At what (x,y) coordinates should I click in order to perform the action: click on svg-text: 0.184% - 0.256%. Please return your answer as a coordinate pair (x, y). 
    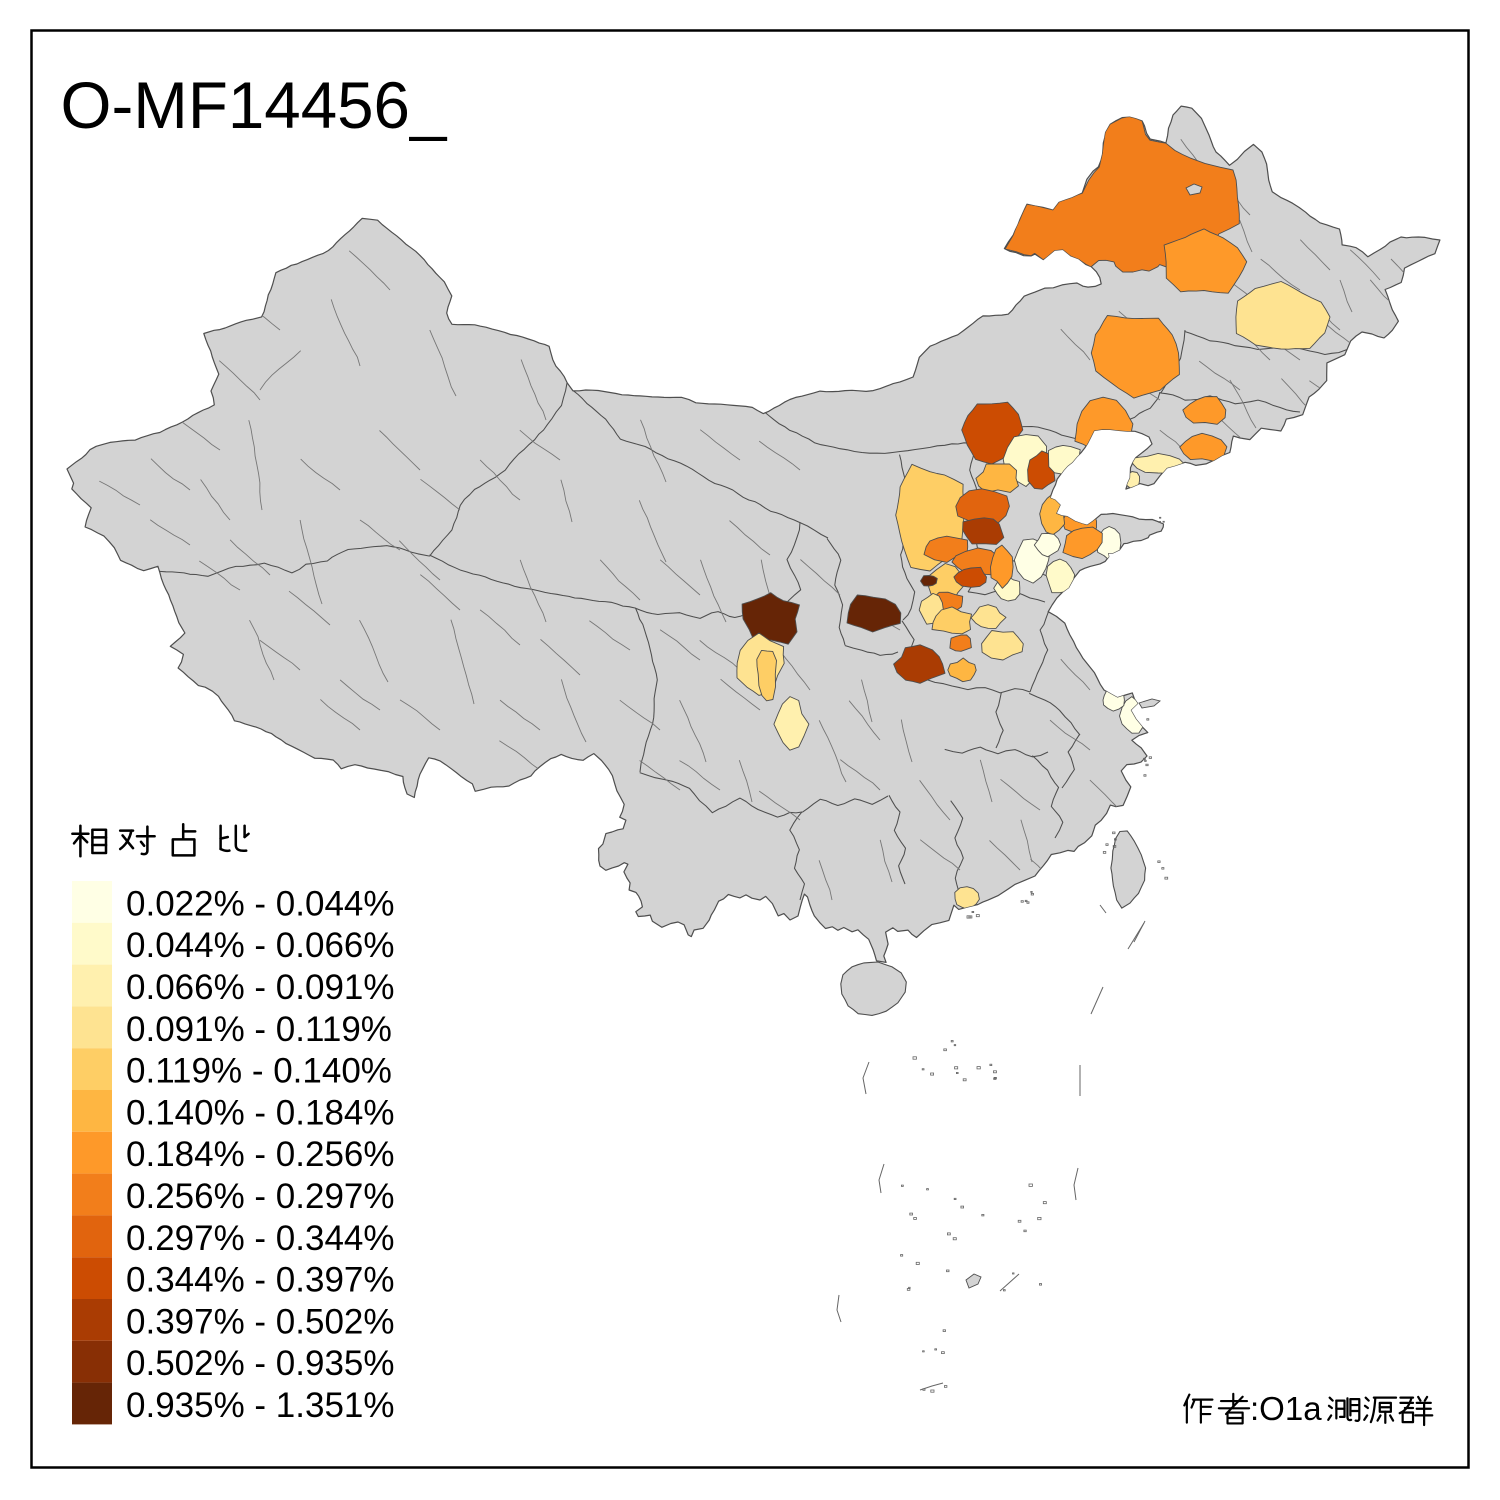
    Looking at the image, I should click on (260, 1154).